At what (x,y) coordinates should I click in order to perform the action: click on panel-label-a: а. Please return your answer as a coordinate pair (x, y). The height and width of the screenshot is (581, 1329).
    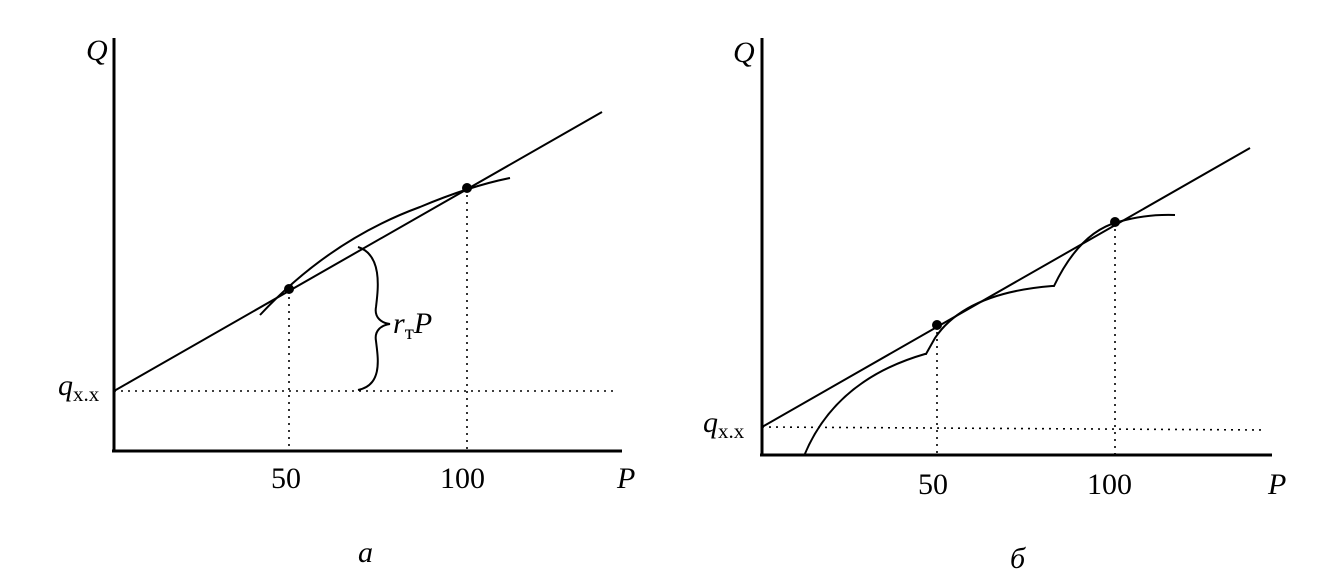
    Looking at the image, I should click on (365, 552).